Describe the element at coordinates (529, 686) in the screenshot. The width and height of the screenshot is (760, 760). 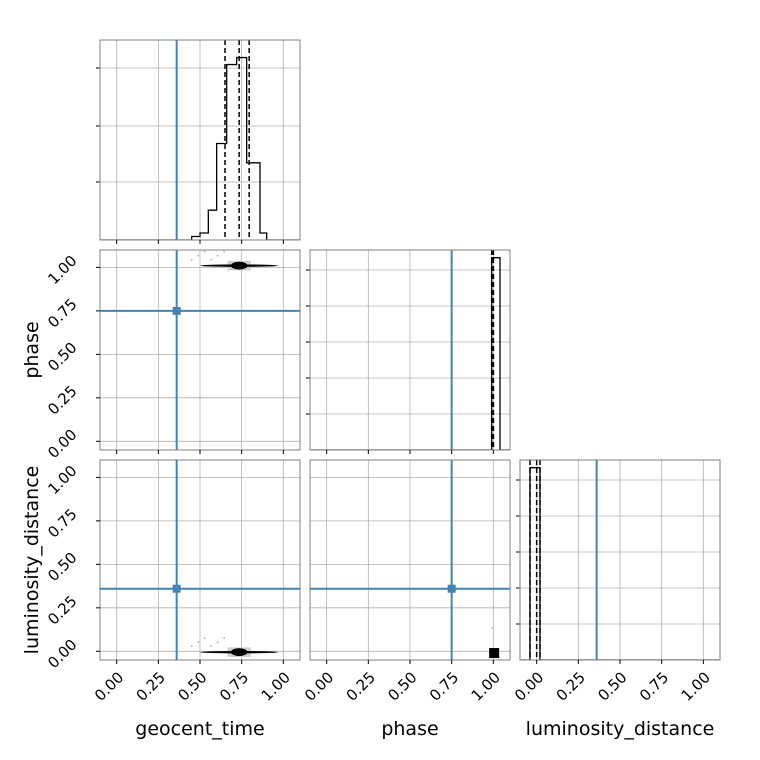
I see `x-tick-label-luminosity_distance: 0.00` at that location.